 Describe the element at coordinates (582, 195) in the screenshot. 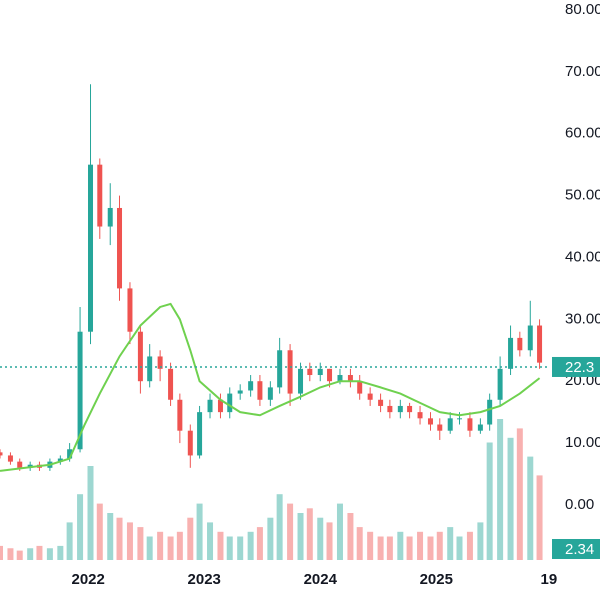

I see `y-tick-label: 50.00` at that location.